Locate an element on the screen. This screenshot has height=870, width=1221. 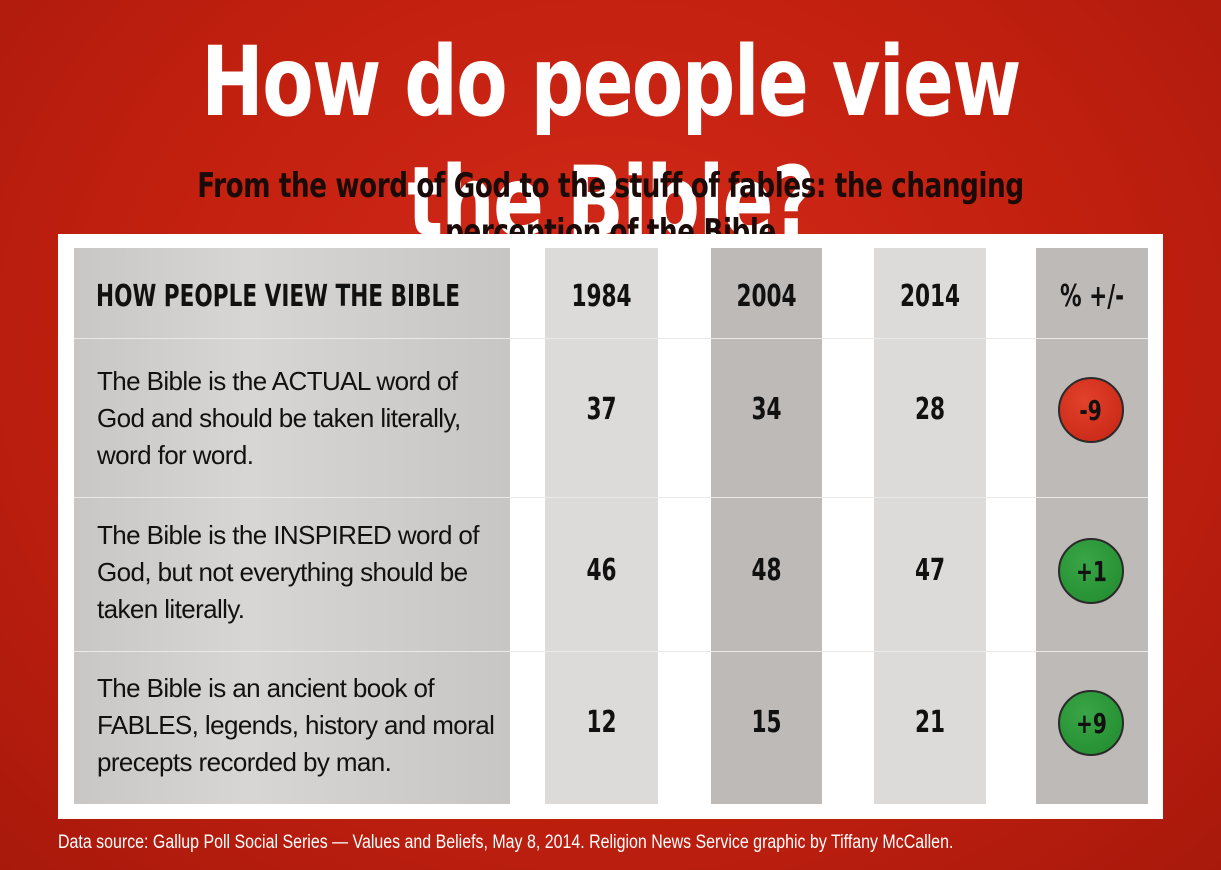
change-badge-inspired: +1 is located at coordinates (1091, 571).